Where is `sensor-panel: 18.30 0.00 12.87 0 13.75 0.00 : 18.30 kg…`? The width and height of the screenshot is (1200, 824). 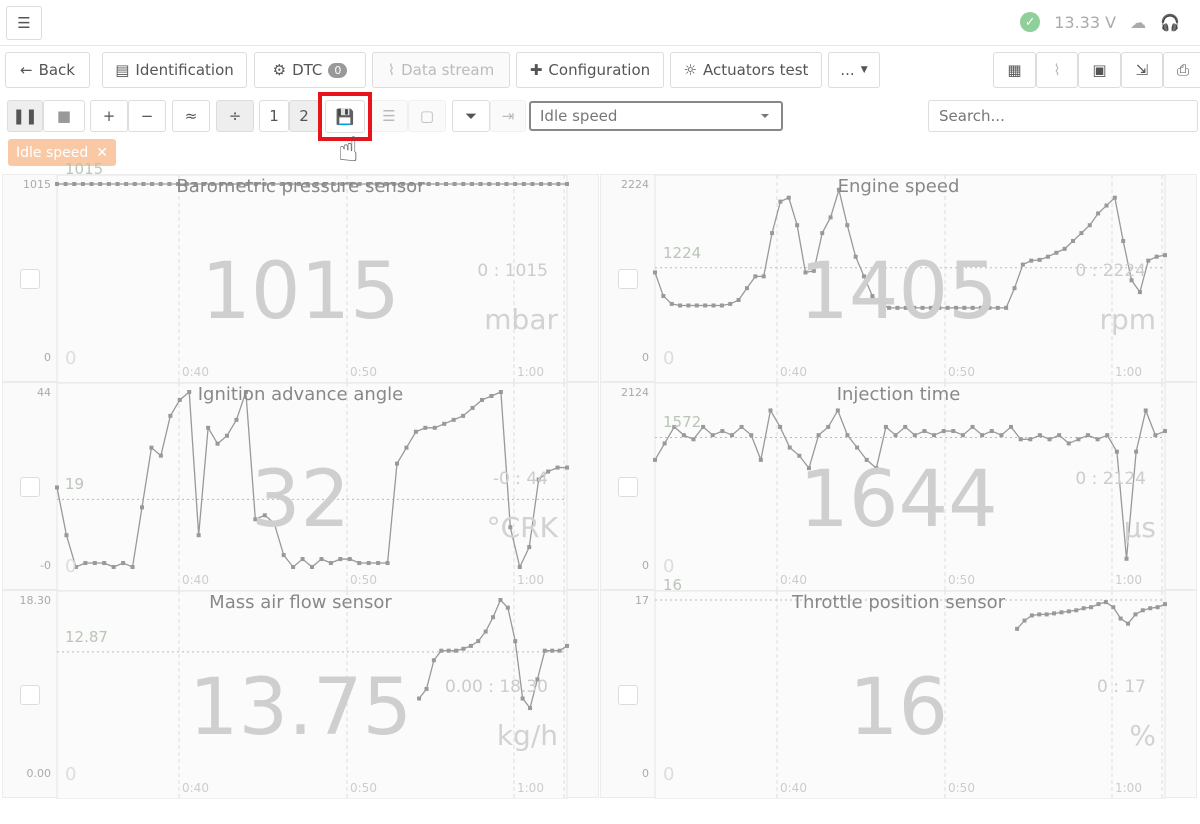
sensor-panel: 18.30 0.00 12.87 0 13.75 0.00 : 18.30 kg… is located at coordinates (300, 694).